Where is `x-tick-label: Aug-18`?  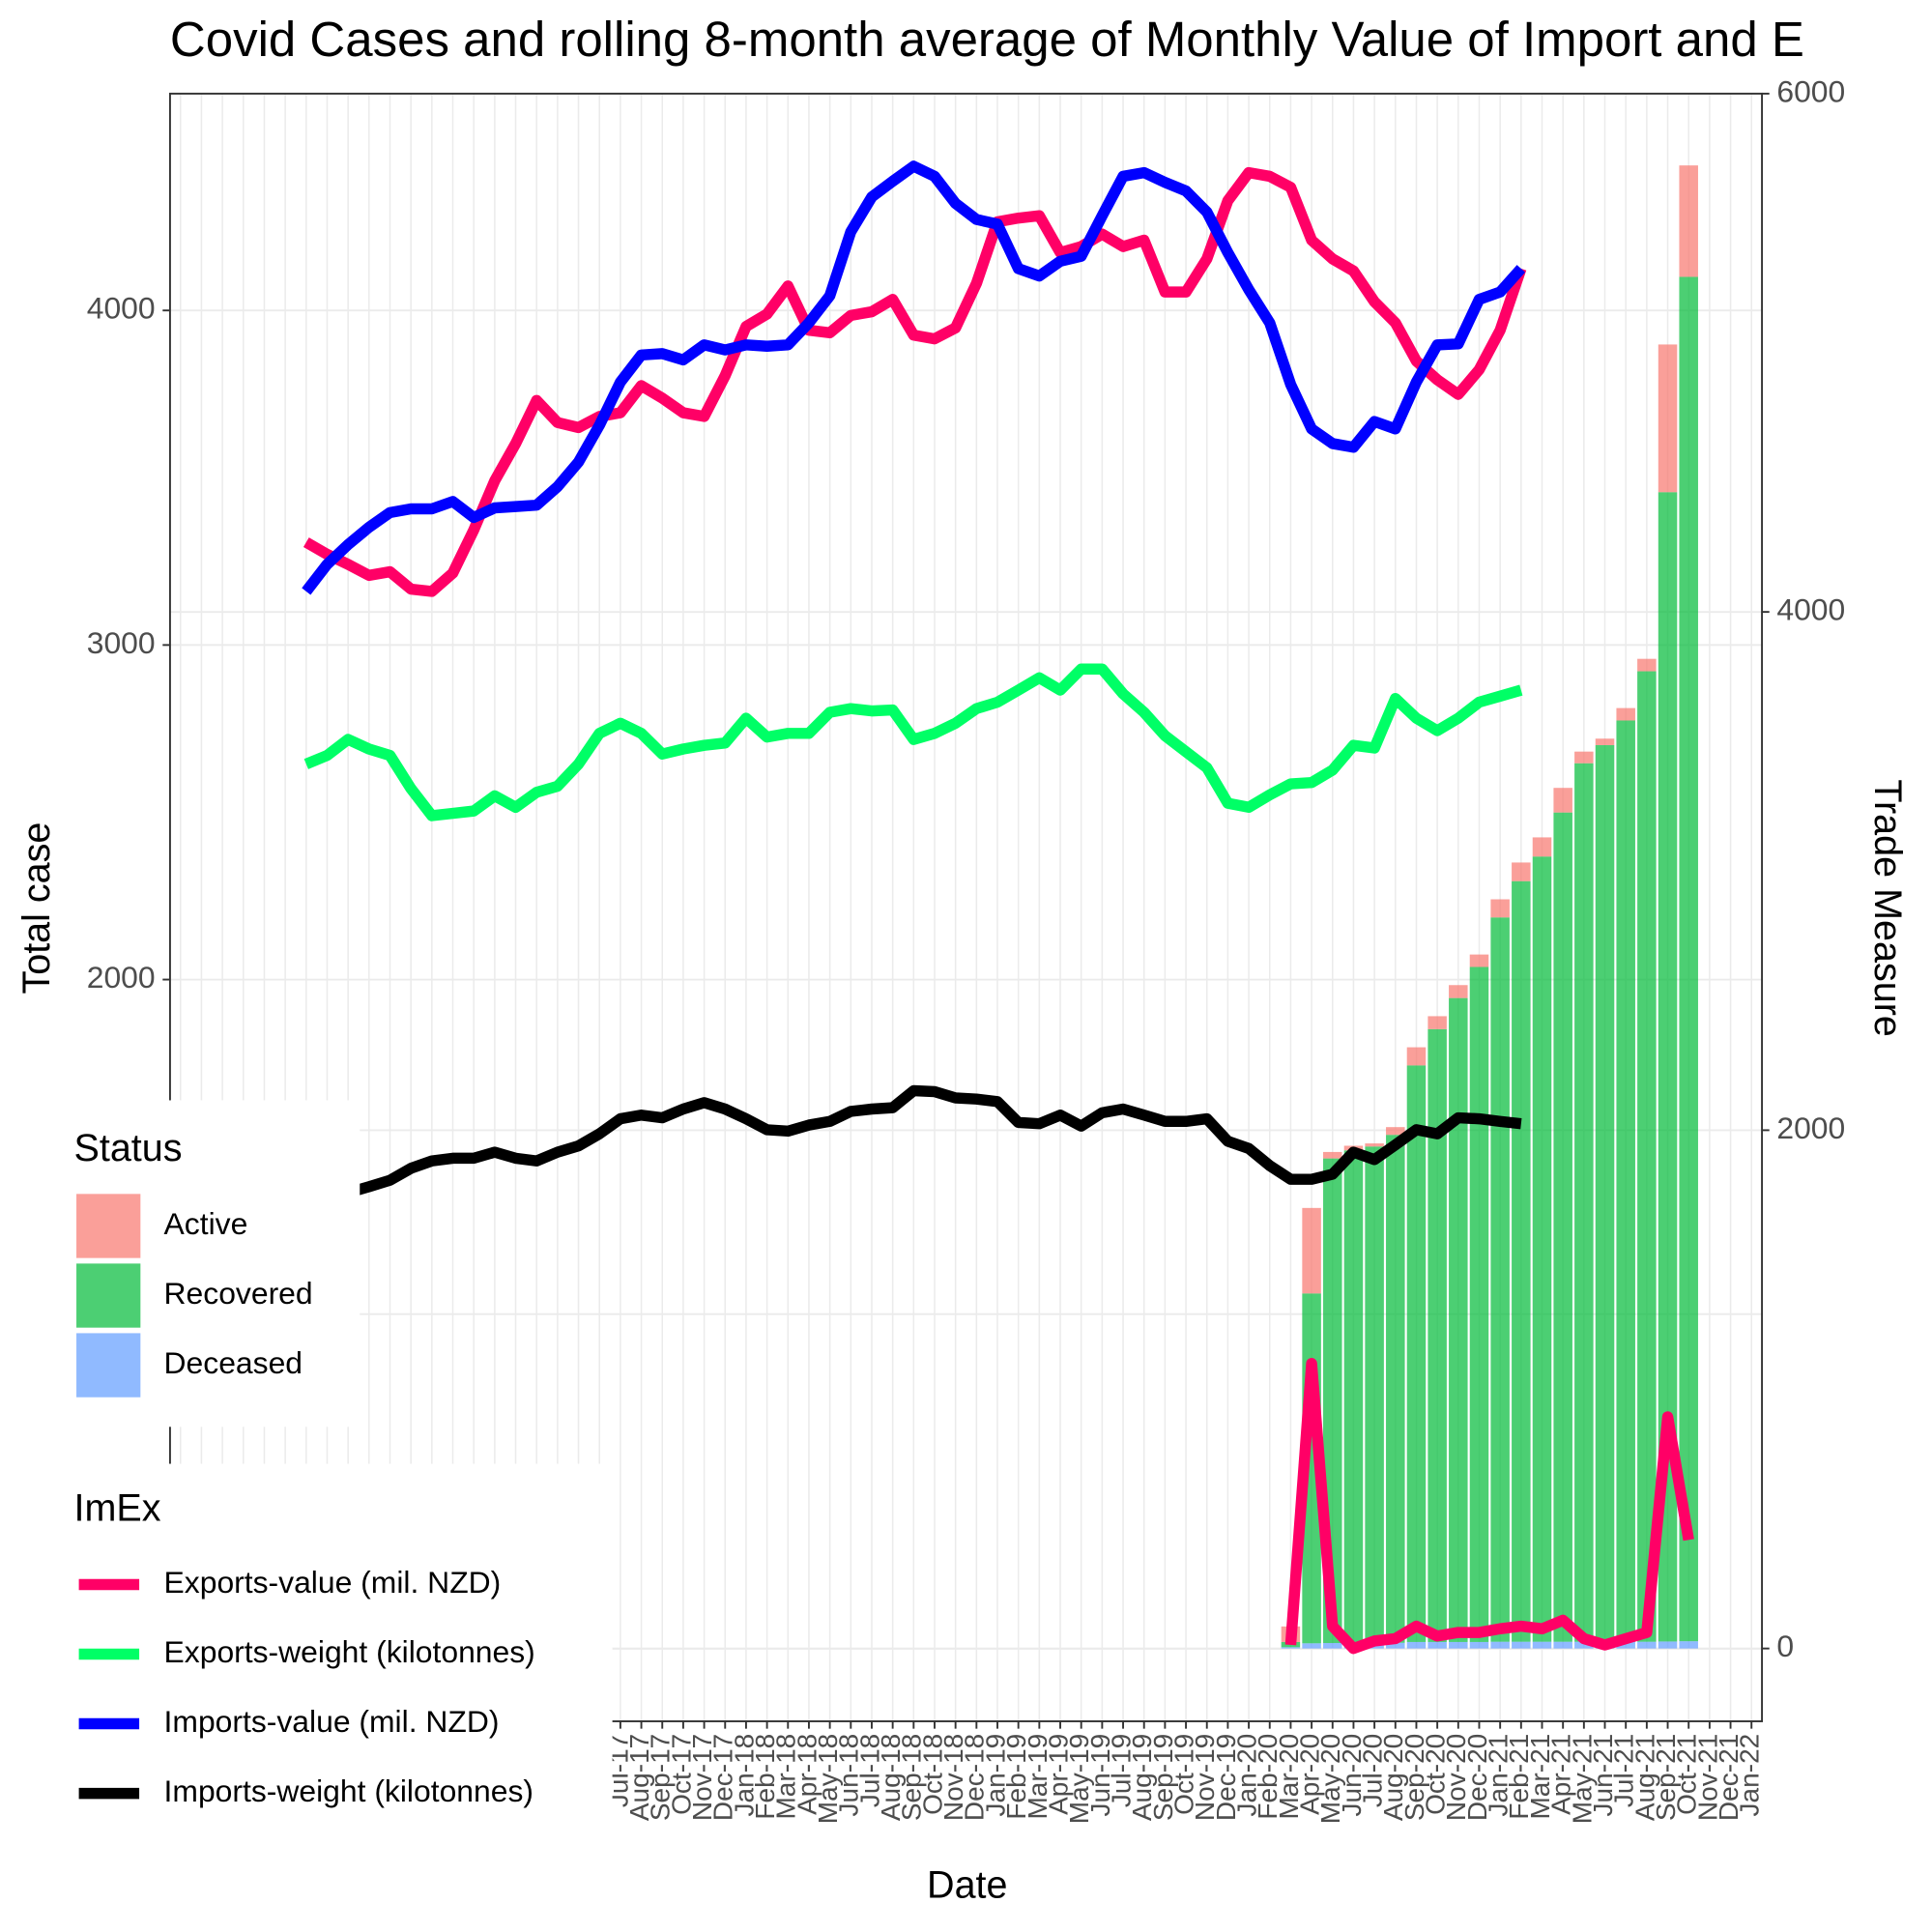
x-tick-label: Aug-18 is located at coordinates (891, 1777).